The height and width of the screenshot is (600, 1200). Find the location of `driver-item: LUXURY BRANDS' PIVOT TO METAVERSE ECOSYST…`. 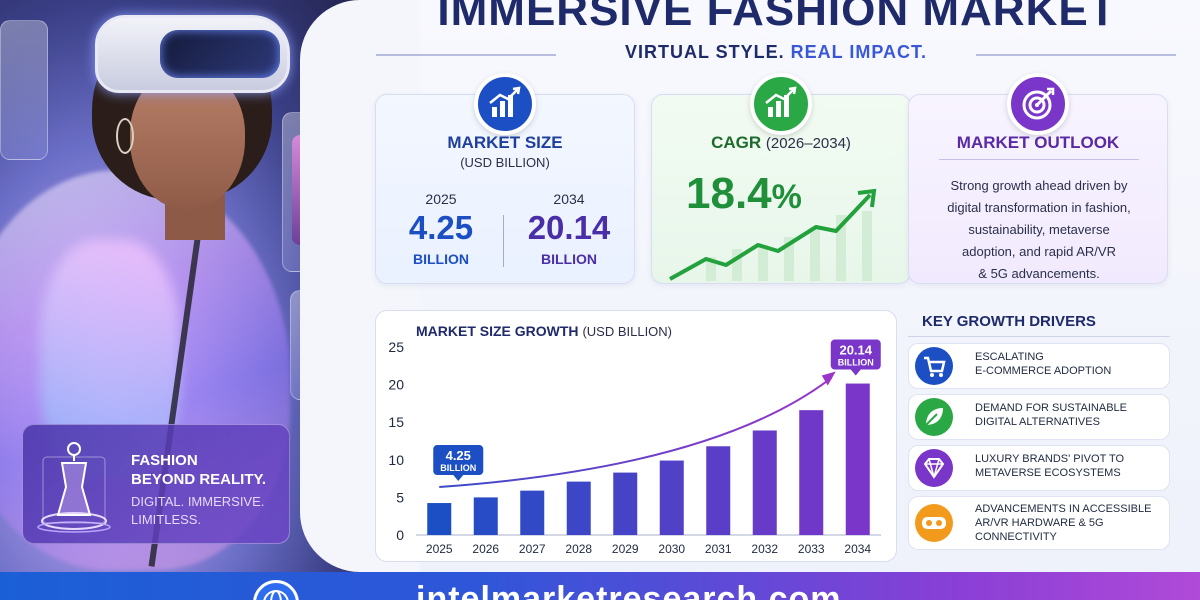

driver-item: LUXURY BRANDS' PIVOT TO METAVERSE ECOSYST… is located at coordinates (1039, 468).